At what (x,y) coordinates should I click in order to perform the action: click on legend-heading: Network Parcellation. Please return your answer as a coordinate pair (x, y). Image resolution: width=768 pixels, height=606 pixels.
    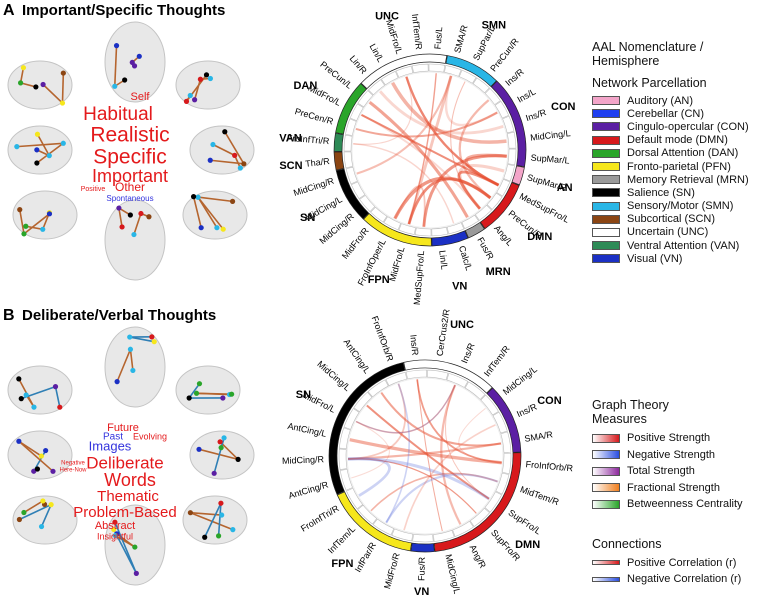
    Looking at the image, I should click on (649, 83).